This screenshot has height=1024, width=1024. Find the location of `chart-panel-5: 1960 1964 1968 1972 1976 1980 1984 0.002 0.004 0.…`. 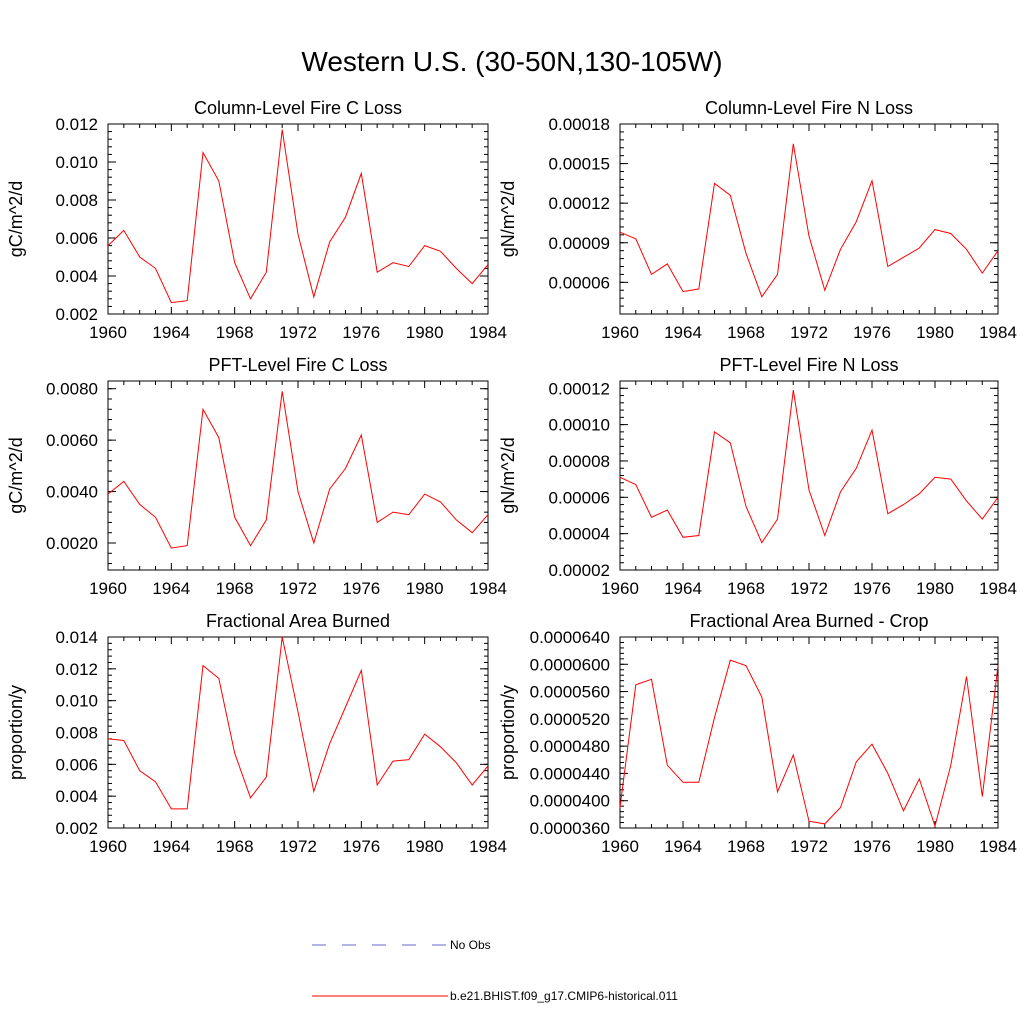

chart-panel-5: 1960 1964 1968 1972 1976 1980 1984 0.002 0.004 0.… is located at coordinates (256, 733).